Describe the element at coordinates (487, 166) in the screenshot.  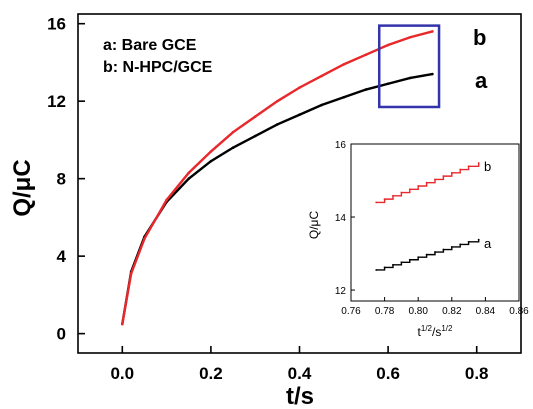
I see `inset-curve-label-b: b` at that location.